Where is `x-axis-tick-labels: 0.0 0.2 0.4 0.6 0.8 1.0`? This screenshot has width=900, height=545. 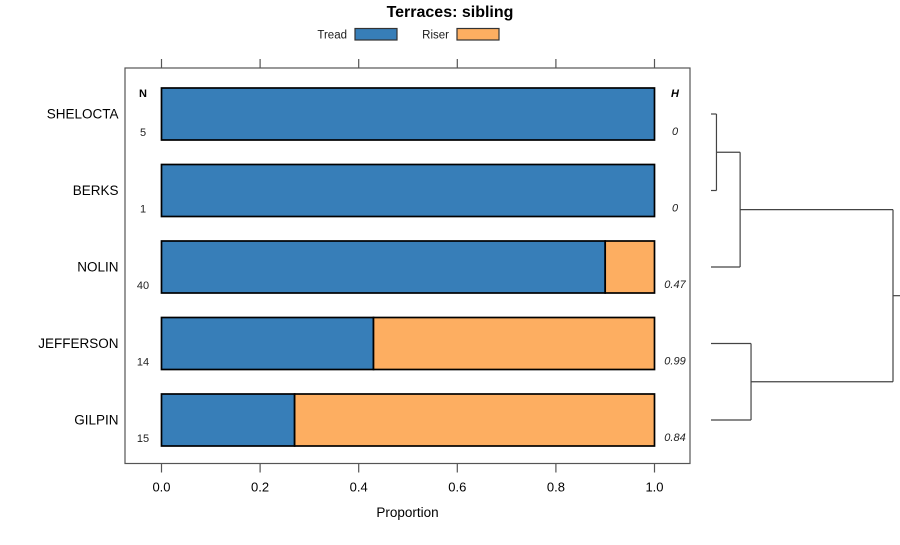
x-axis-tick-labels: 0.0 0.2 0.4 0.6 0.8 1.0 is located at coordinates (407, 487).